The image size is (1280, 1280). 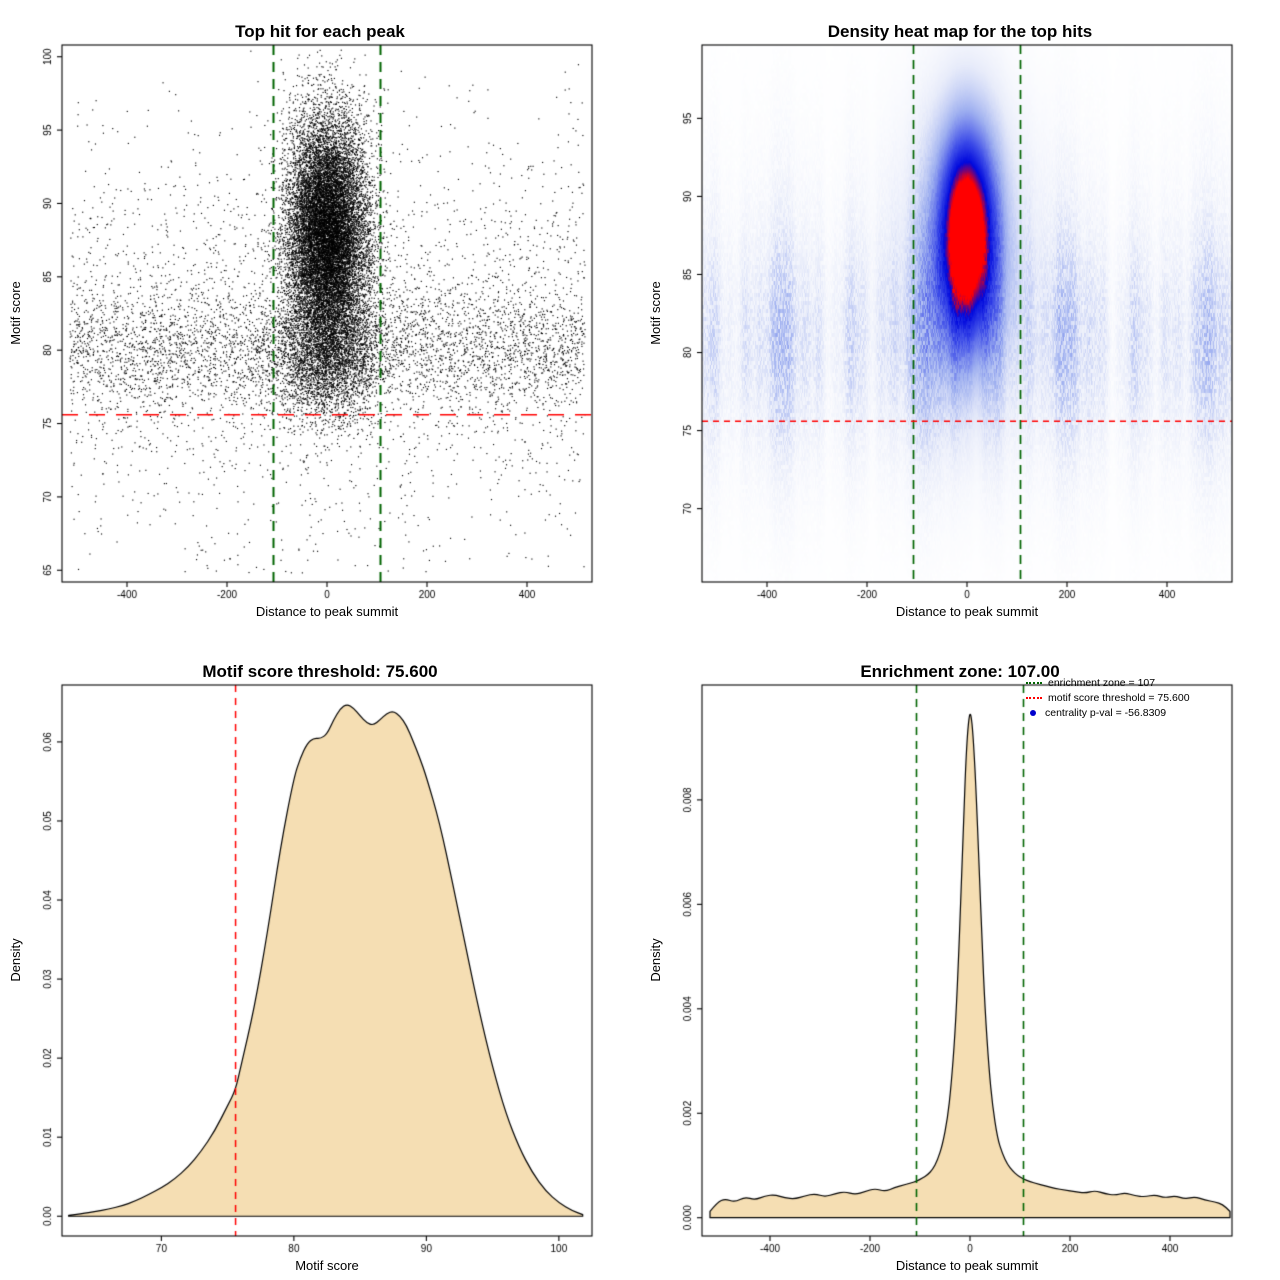 What do you see at coordinates (1033, 713) in the screenshot?
I see `dot-swatch` at bounding box center [1033, 713].